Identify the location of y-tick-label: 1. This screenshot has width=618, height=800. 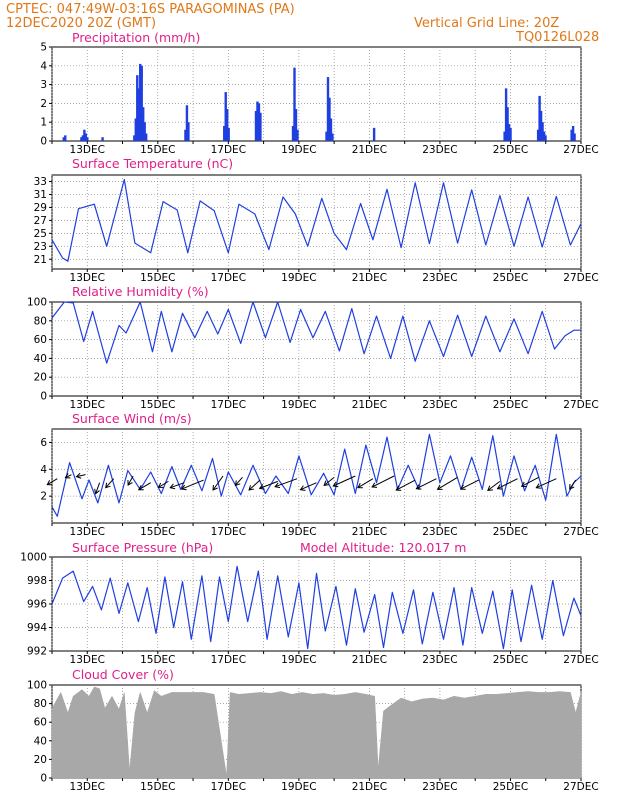
(43, 123).